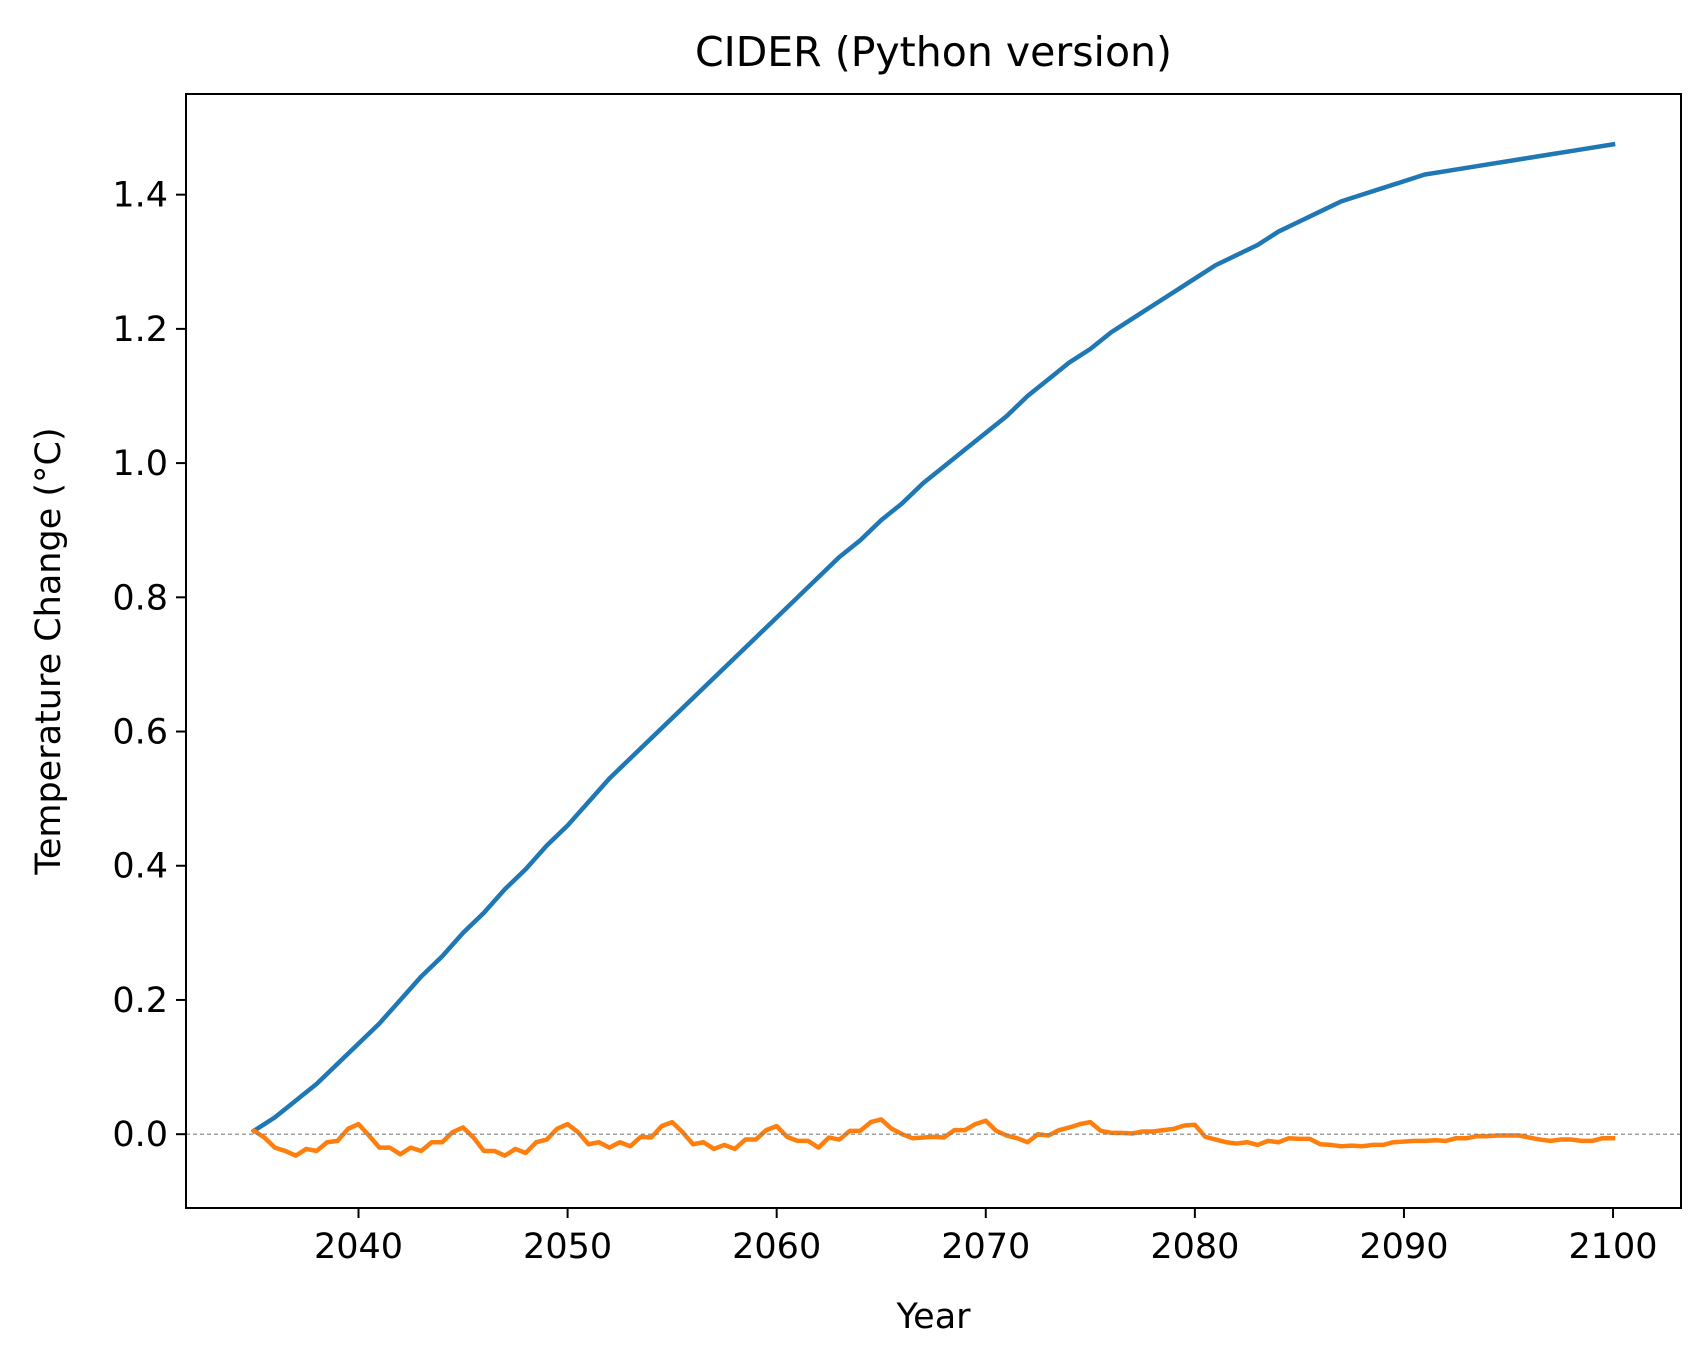 This screenshot has height=1361, width=1702. Describe the element at coordinates (933, 52) in the screenshot. I see `chart-title: CIDER (Python version)` at that location.